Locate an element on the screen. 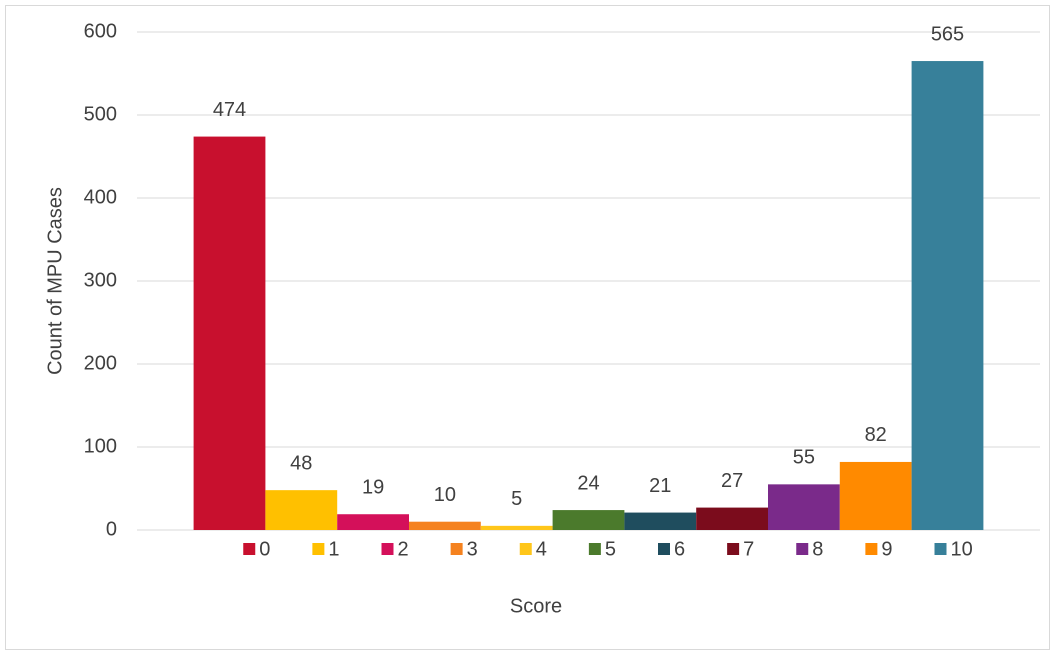 This screenshot has height=655, width=1054. x-axis-label: Score is located at coordinates (536, 606).